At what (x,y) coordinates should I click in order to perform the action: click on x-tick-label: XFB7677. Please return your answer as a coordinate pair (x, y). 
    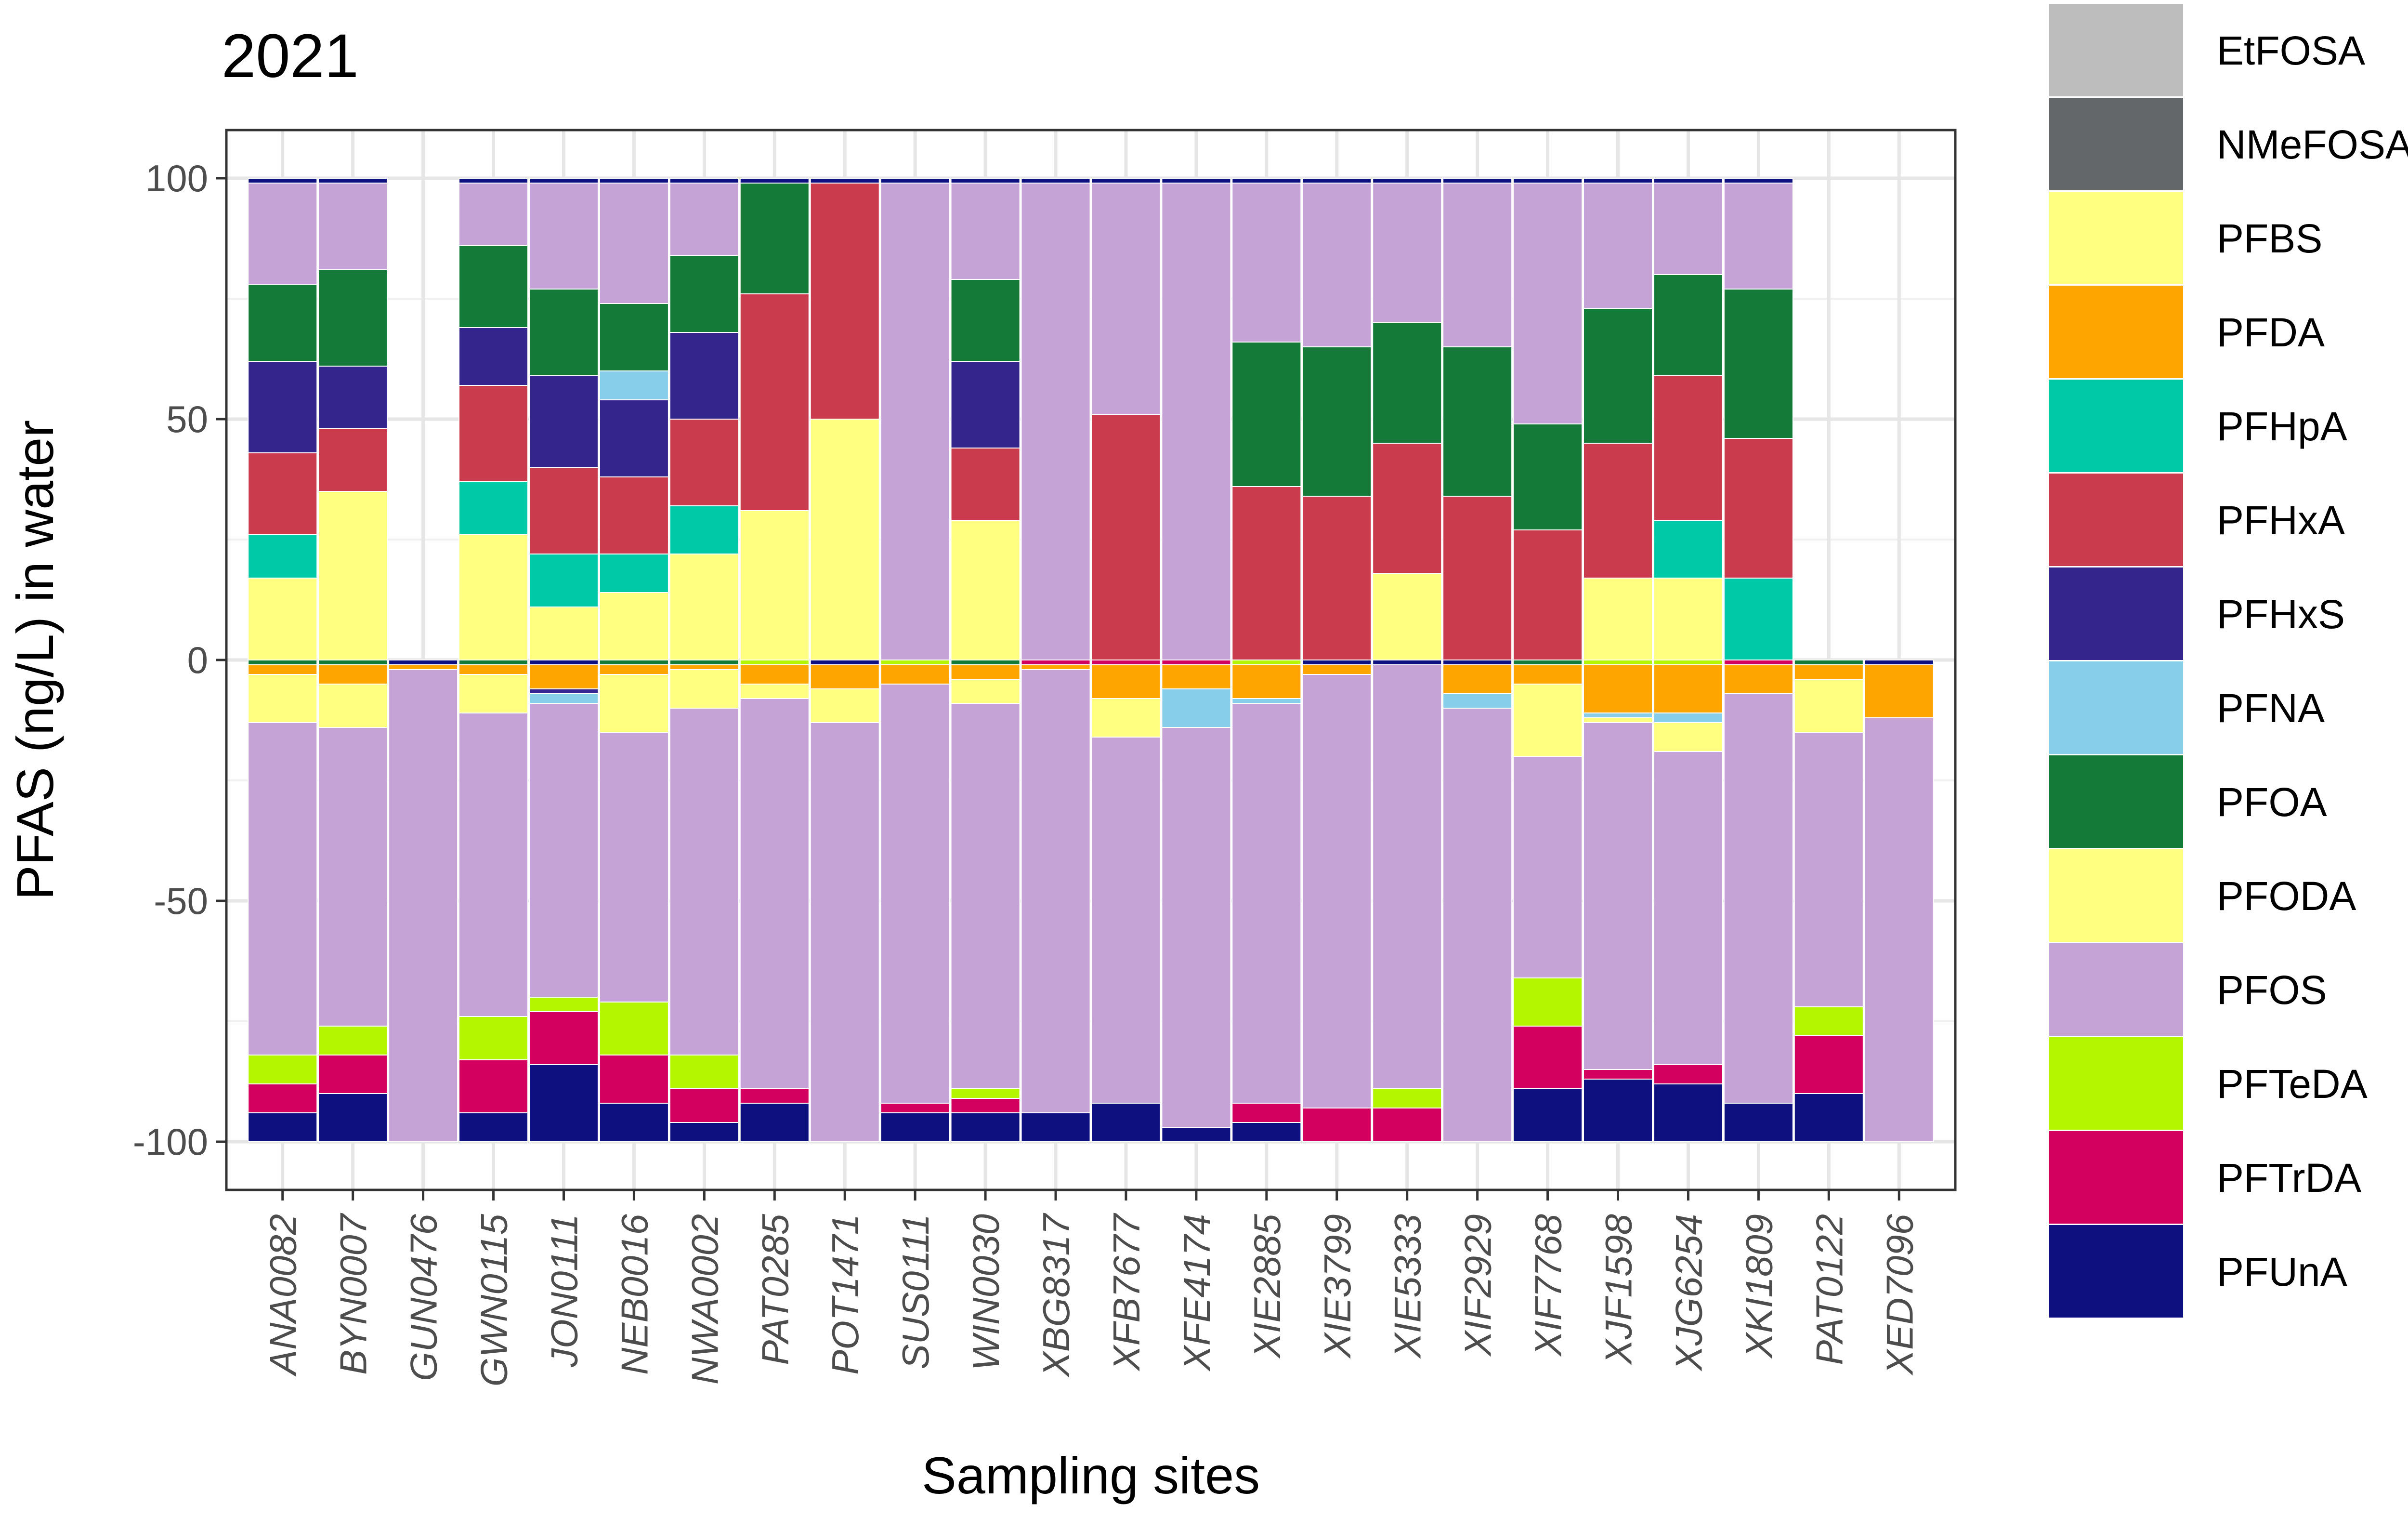
    Looking at the image, I should click on (1126, 1293).